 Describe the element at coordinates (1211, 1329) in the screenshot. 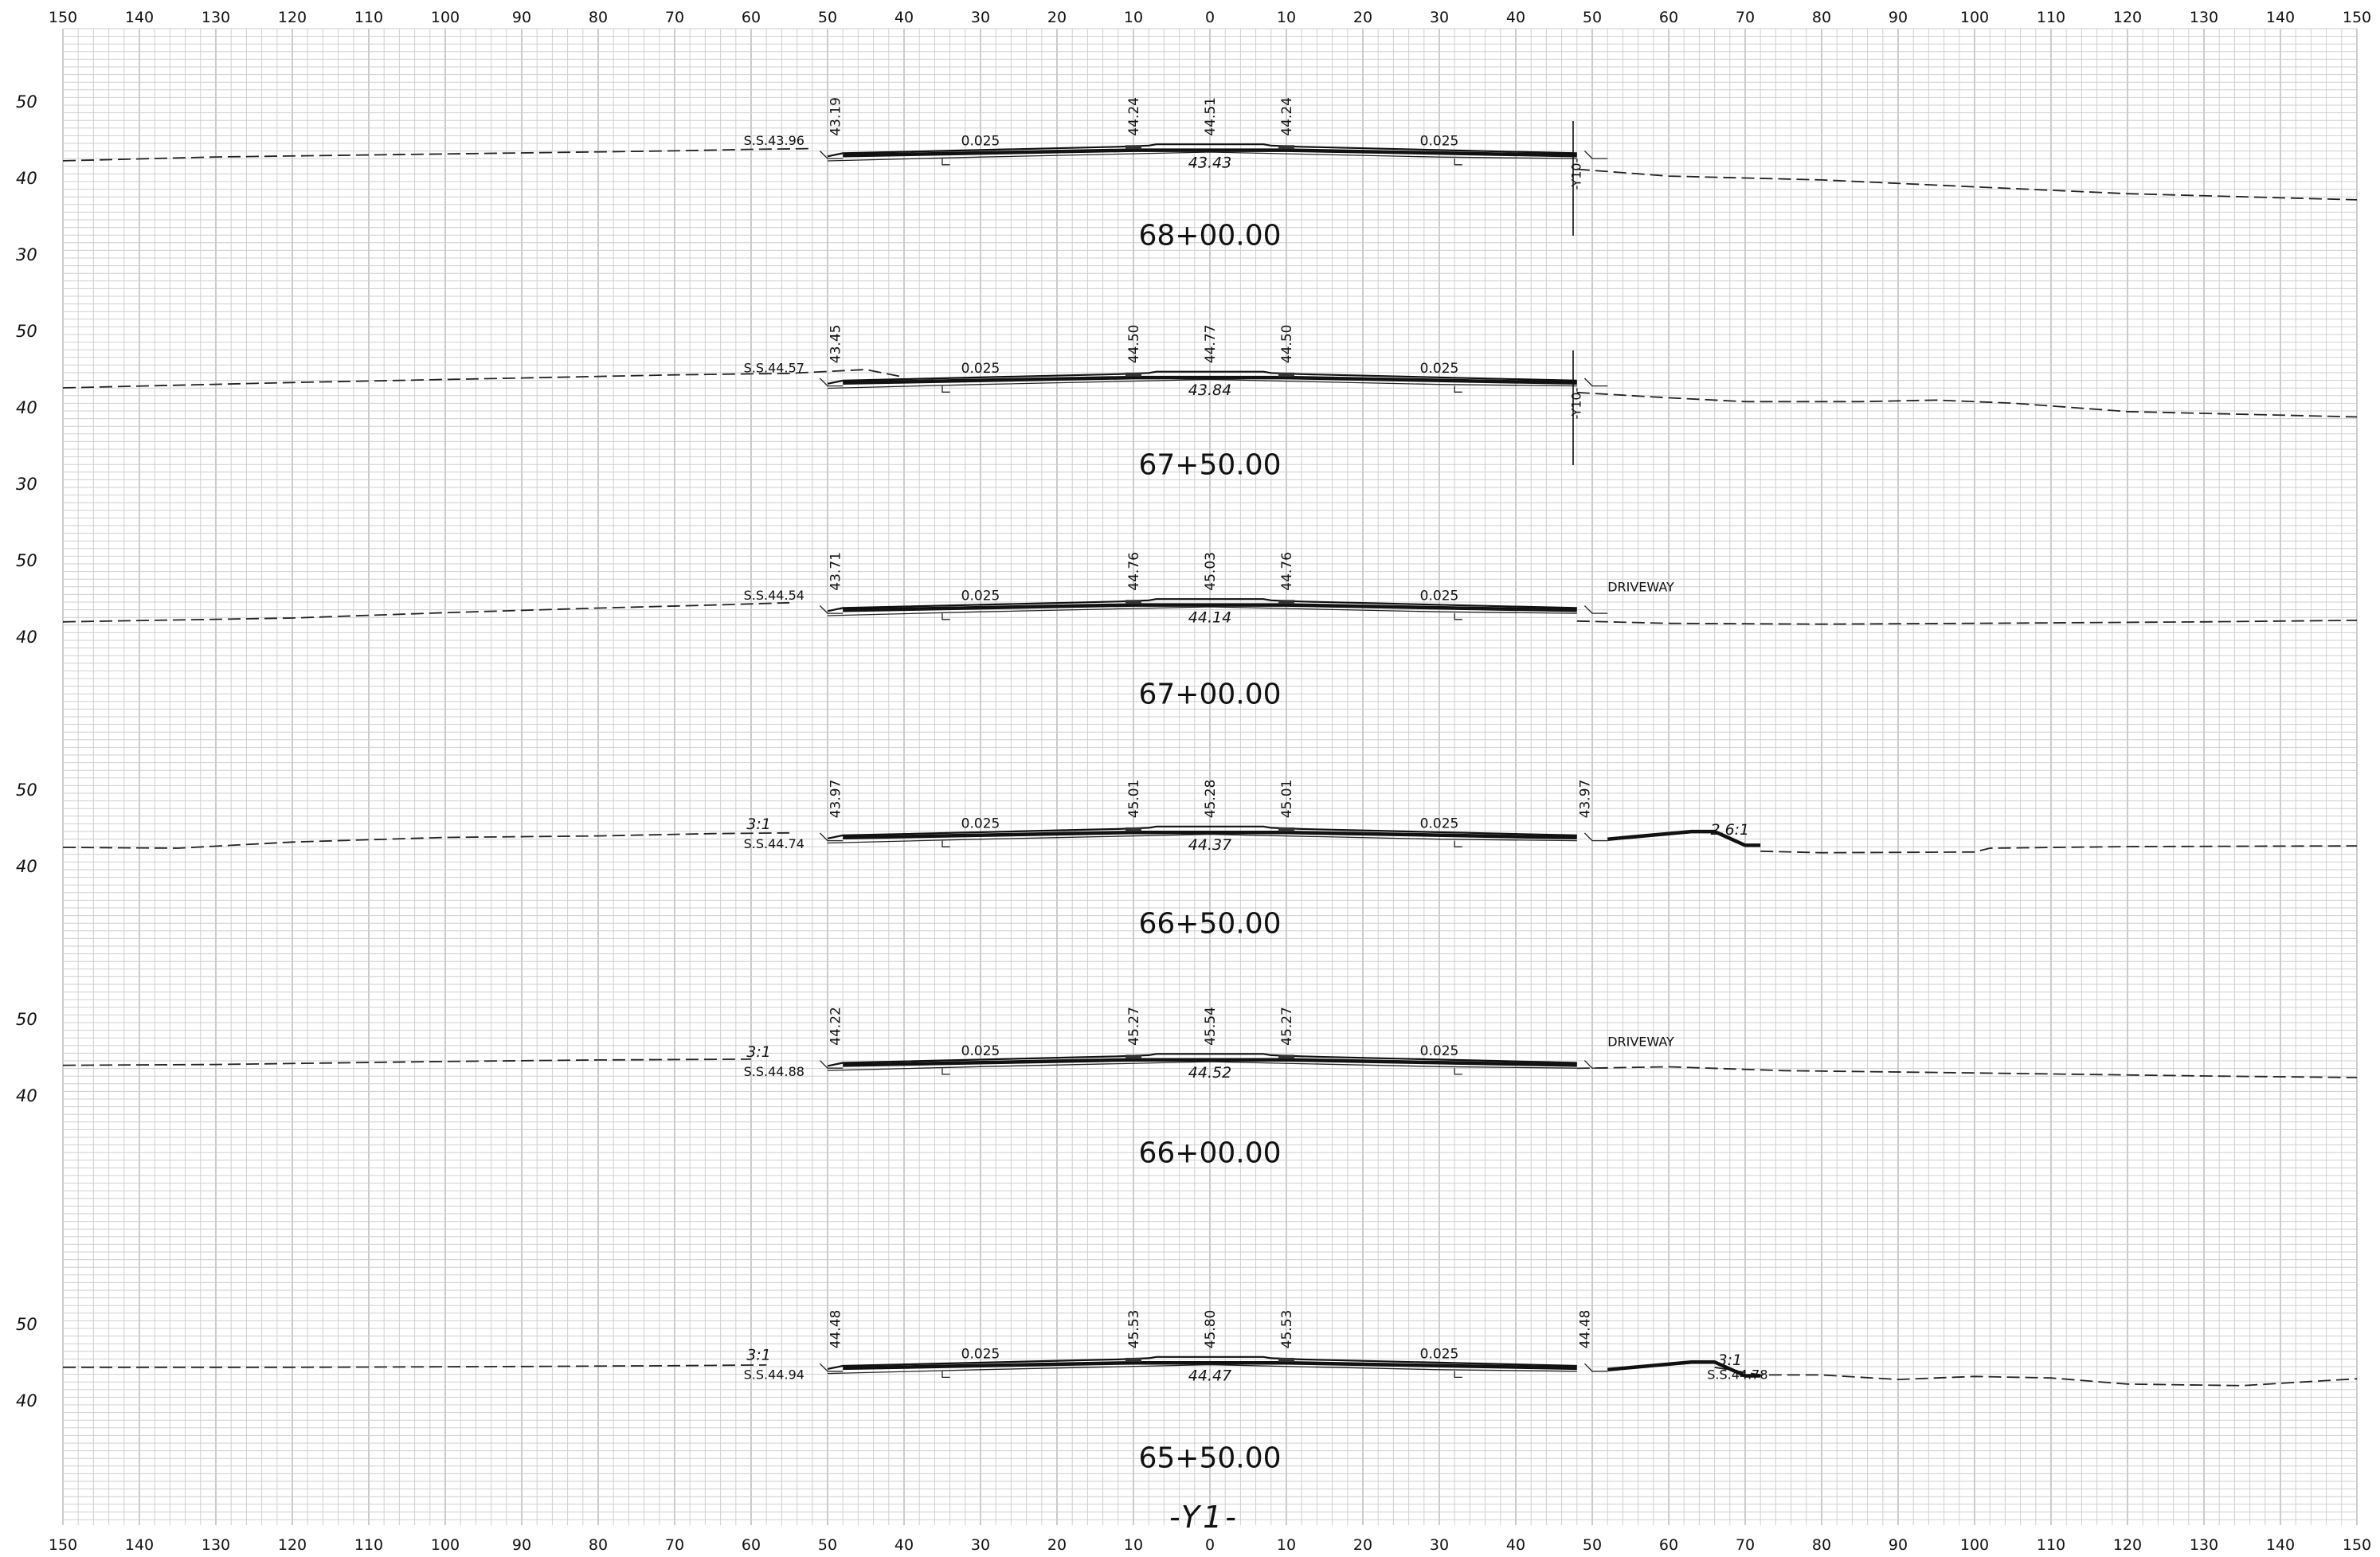

I see `centerline-elevation: 45.80` at that location.